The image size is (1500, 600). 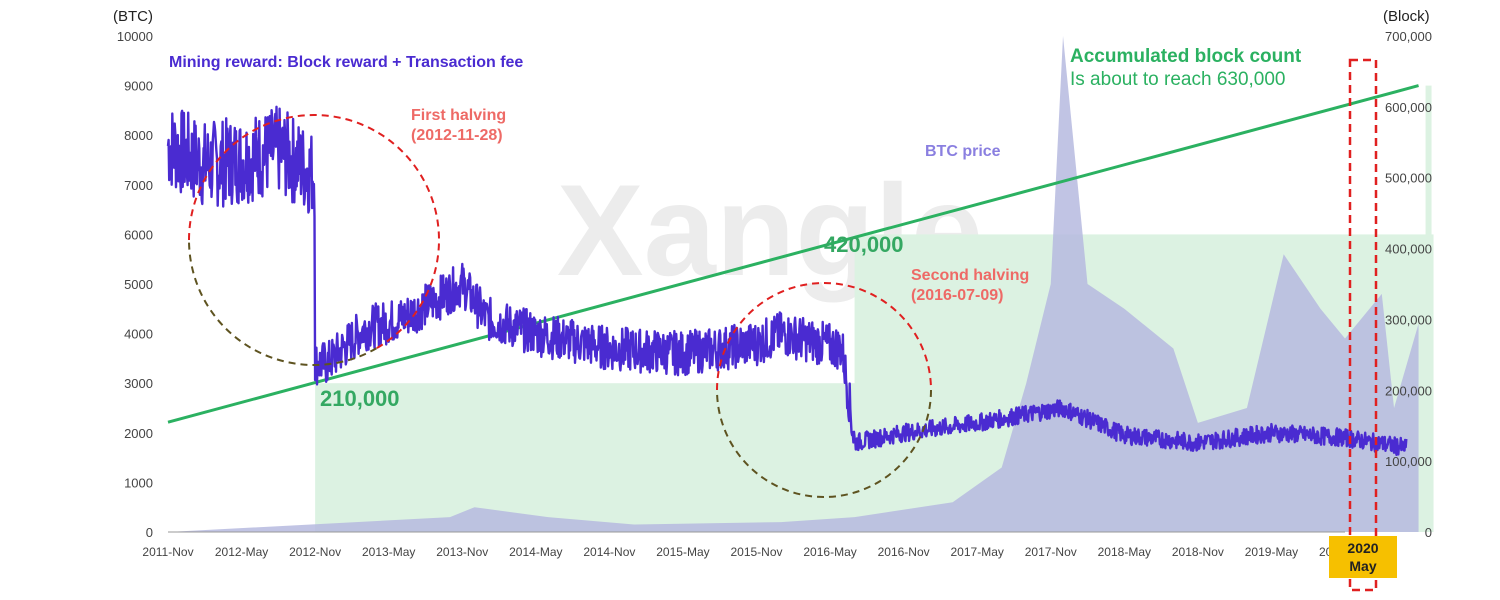 What do you see at coordinates (963, 151) in the screenshot?
I see `btc-price-label: BTC price` at bounding box center [963, 151].